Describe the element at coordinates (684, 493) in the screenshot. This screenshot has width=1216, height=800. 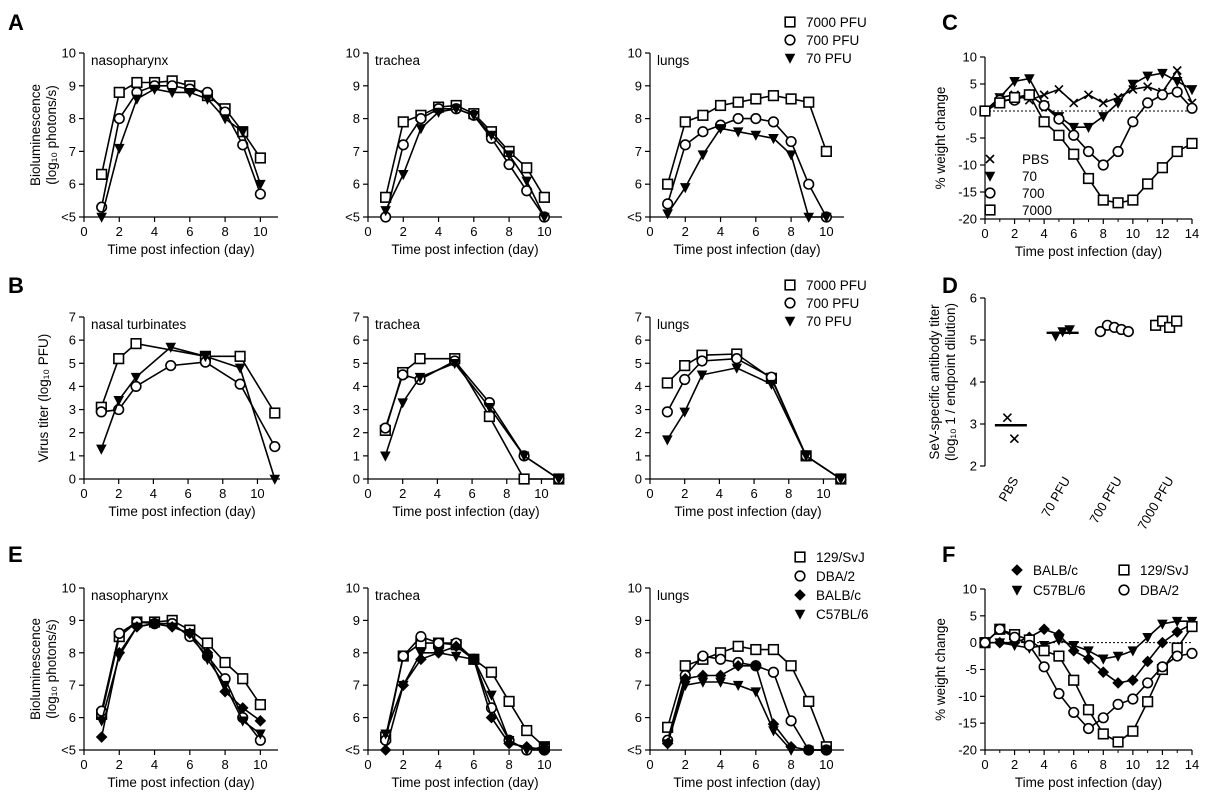
I see `x-tick-label: 2` at that location.